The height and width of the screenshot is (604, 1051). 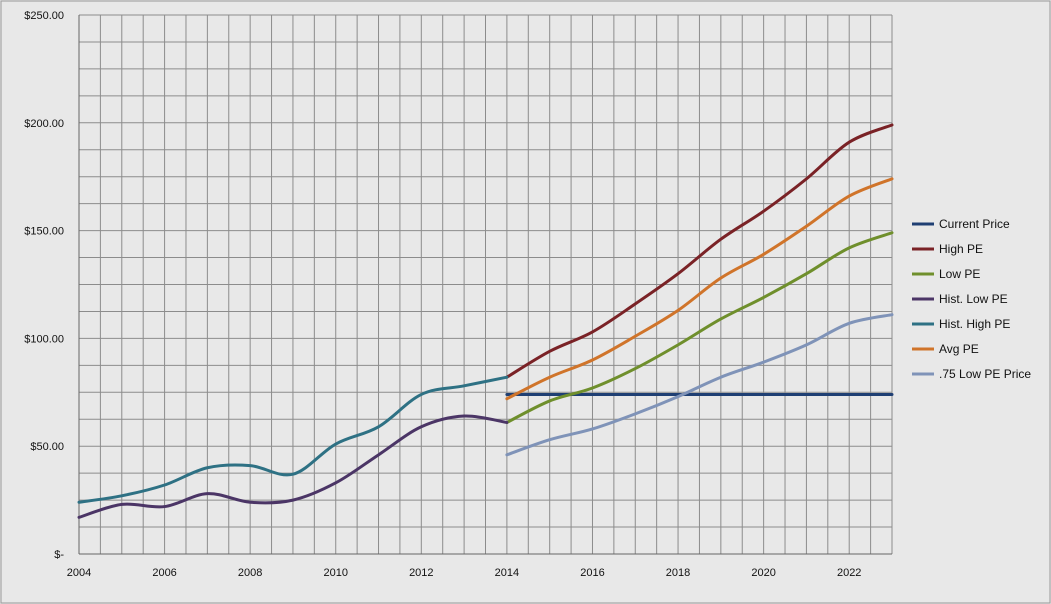 What do you see at coordinates (974, 324) in the screenshot?
I see `legend-label-hist-high-pe: Hist. High PE` at bounding box center [974, 324].